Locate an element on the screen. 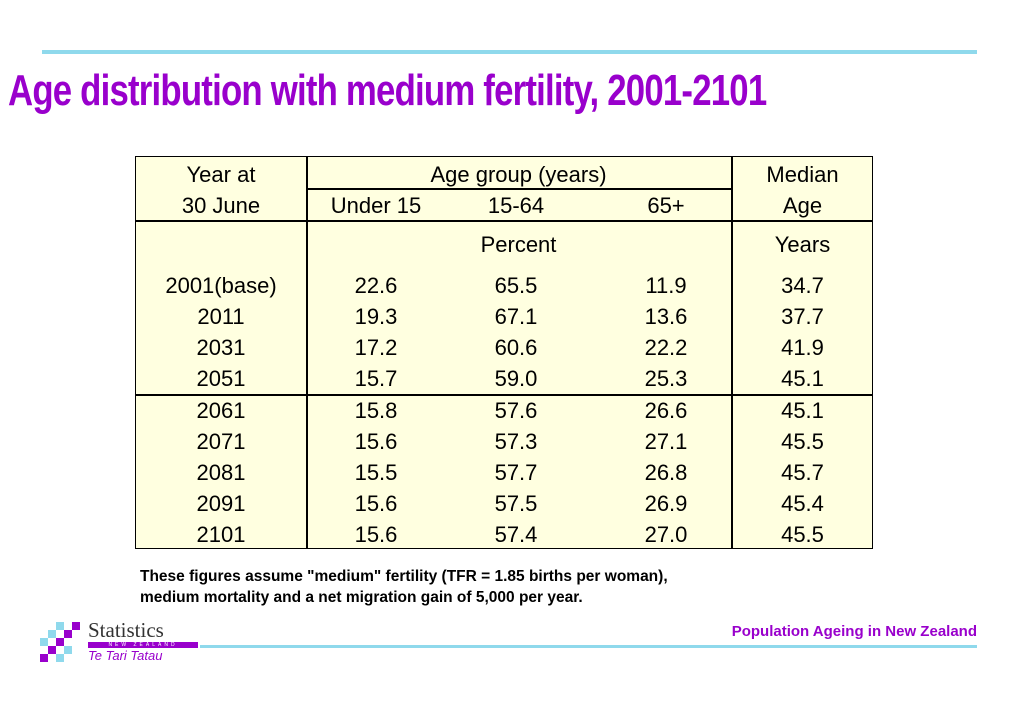 This screenshot has height=708, width=1023. cell-median: 34.7 is located at coordinates (802, 285).